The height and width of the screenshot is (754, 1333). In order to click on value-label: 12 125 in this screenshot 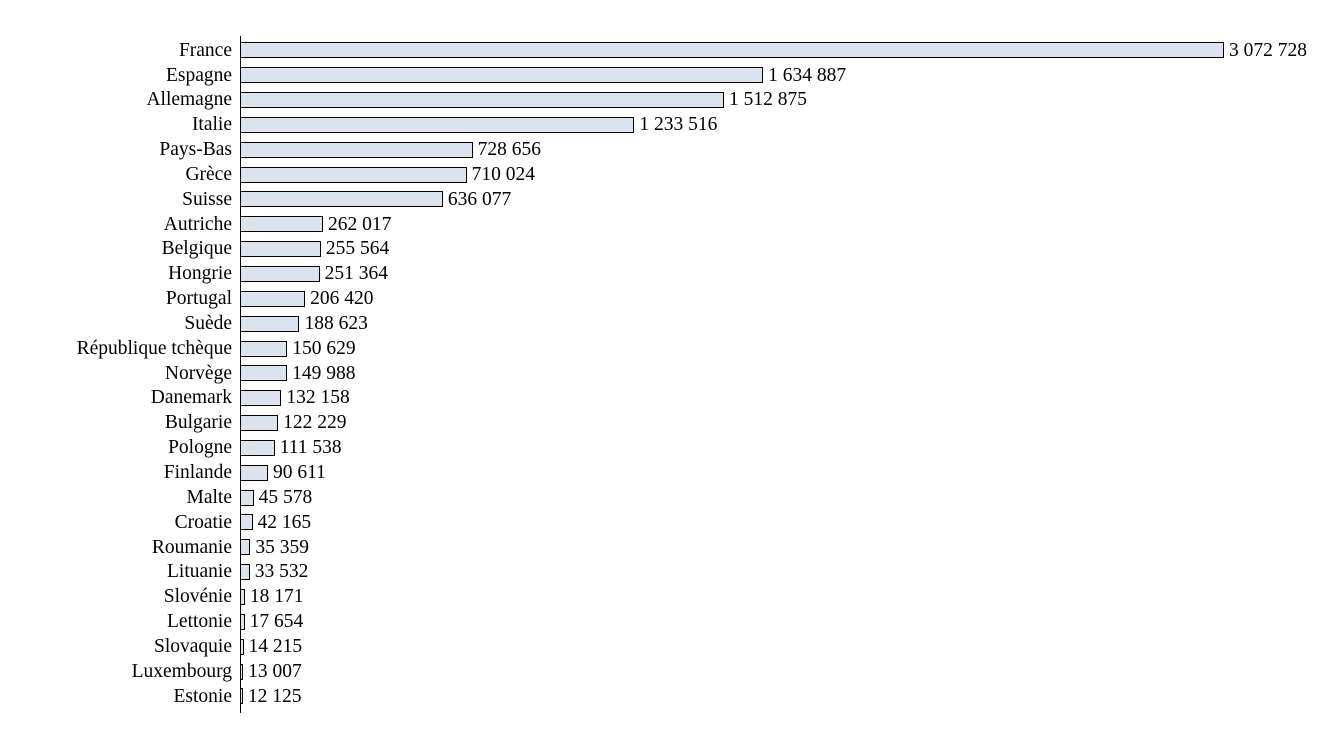, I will do `click(274, 696)`.